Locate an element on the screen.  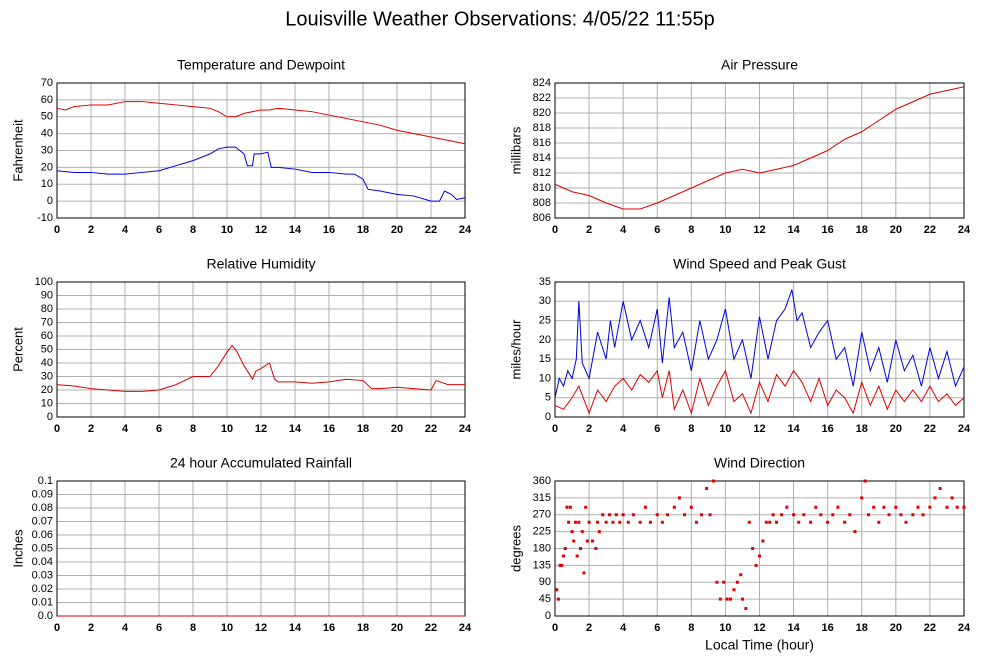
y-tick-label: 818 is located at coordinates (542, 128).